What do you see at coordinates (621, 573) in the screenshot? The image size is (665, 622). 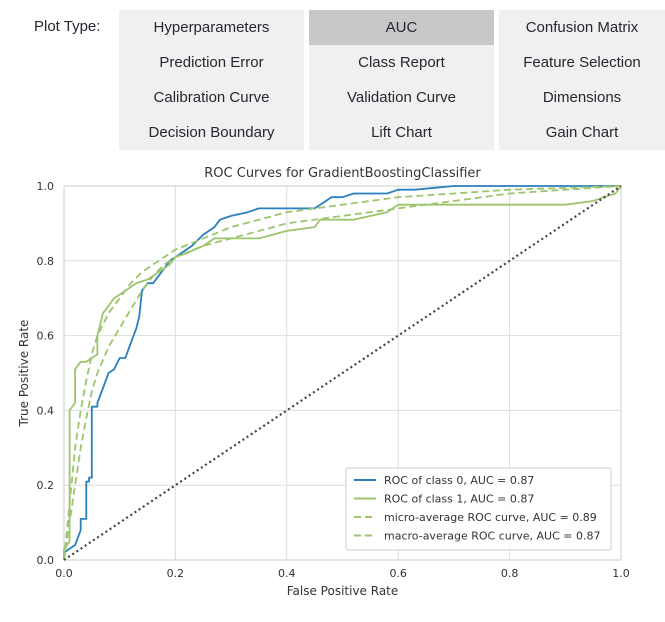 I see `x-tick-label: 1.0` at bounding box center [621, 573].